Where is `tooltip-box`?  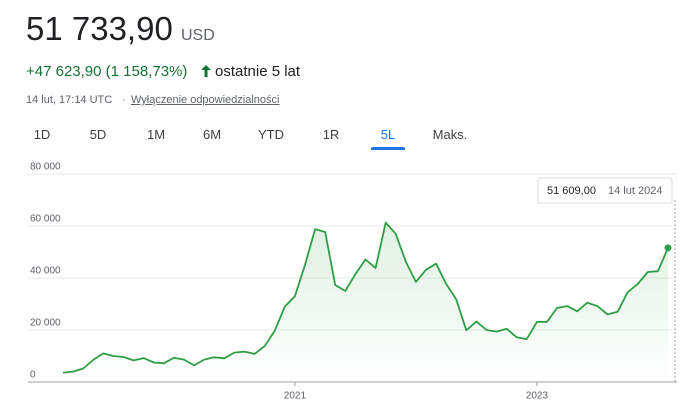 tooltip-box is located at coordinates (605, 190).